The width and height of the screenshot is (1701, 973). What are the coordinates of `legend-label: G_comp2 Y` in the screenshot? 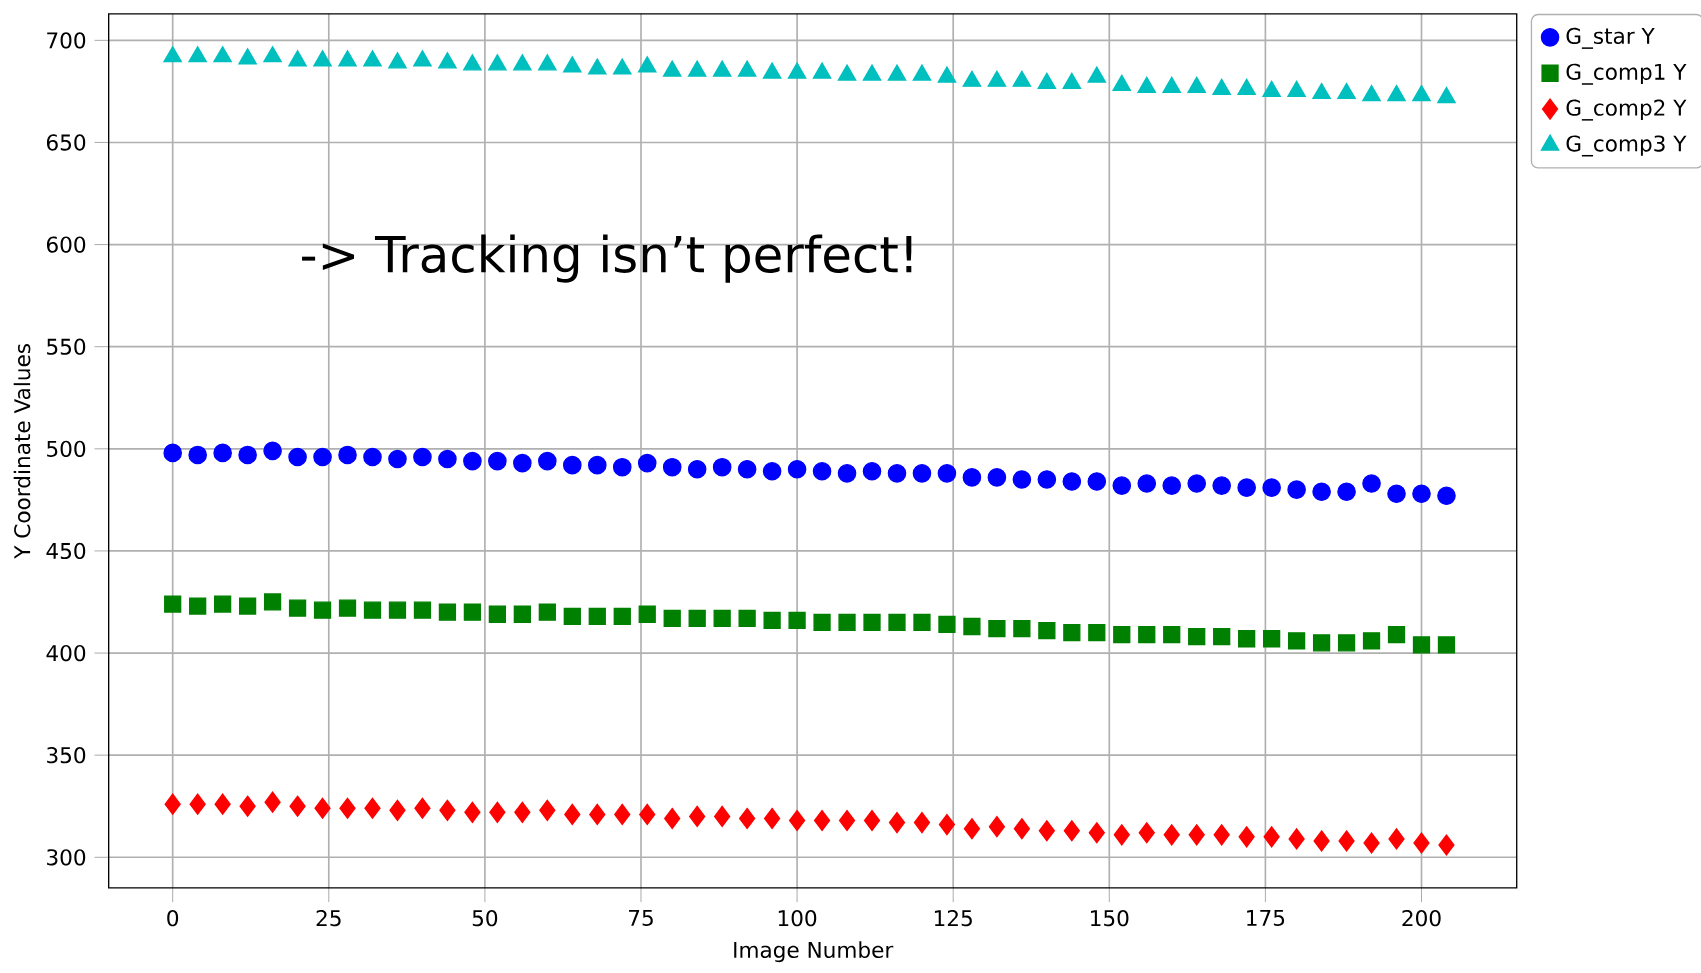 It's located at (1626, 110).